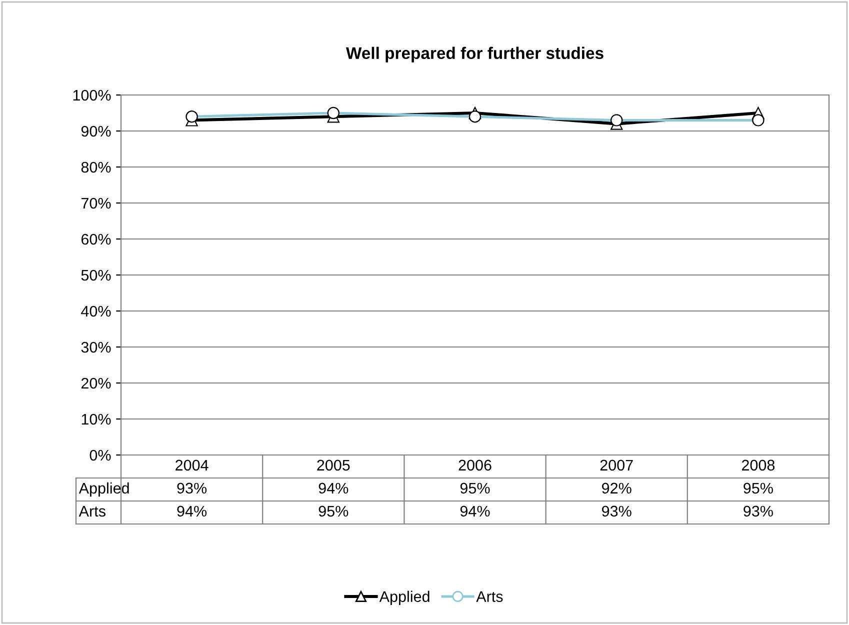  Describe the element at coordinates (96, 203) in the screenshot. I see `y-tick-label: 70%` at that location.